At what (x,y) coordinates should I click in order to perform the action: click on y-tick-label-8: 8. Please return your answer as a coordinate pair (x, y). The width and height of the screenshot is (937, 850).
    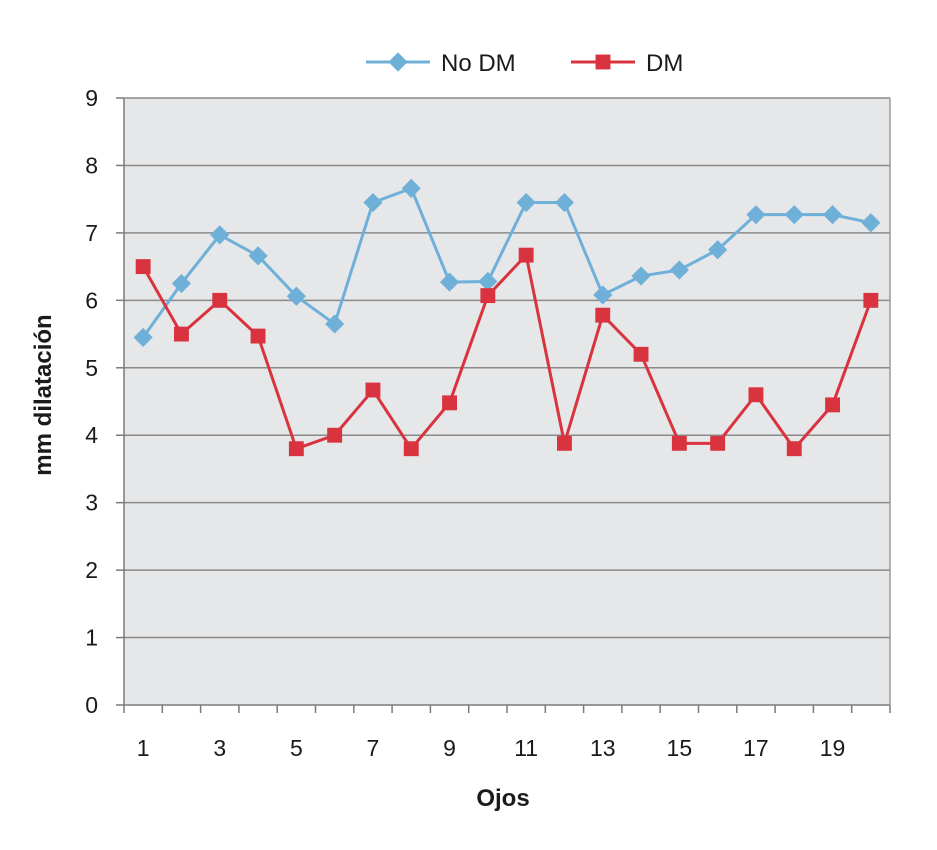
    Looking at the image, I should click on (91, 165).